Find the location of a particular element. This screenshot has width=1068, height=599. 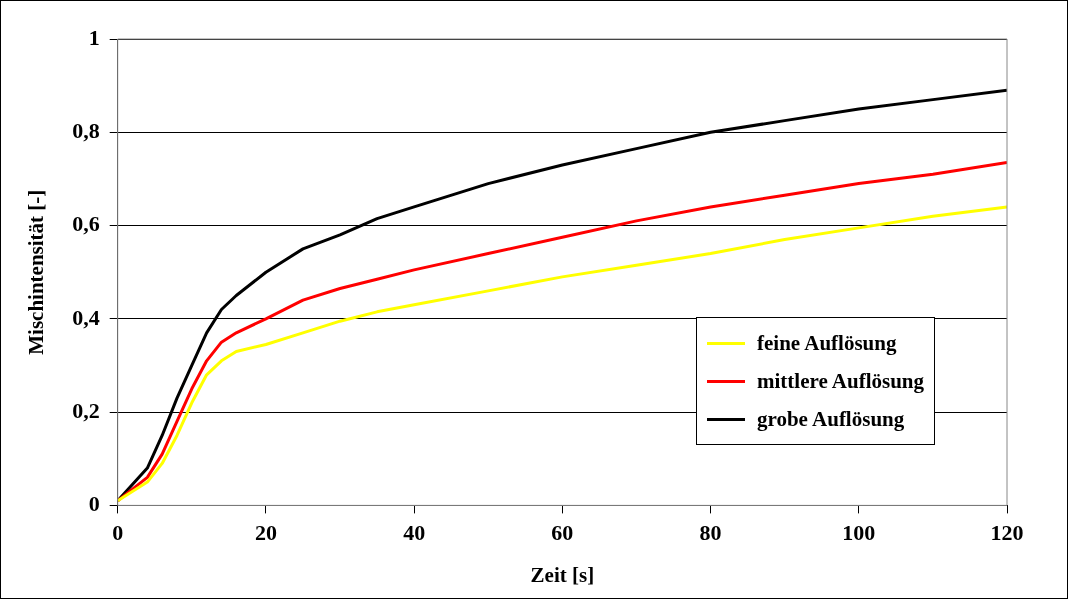

x-tick-label: 120 is located at coordinates (1007, 533).